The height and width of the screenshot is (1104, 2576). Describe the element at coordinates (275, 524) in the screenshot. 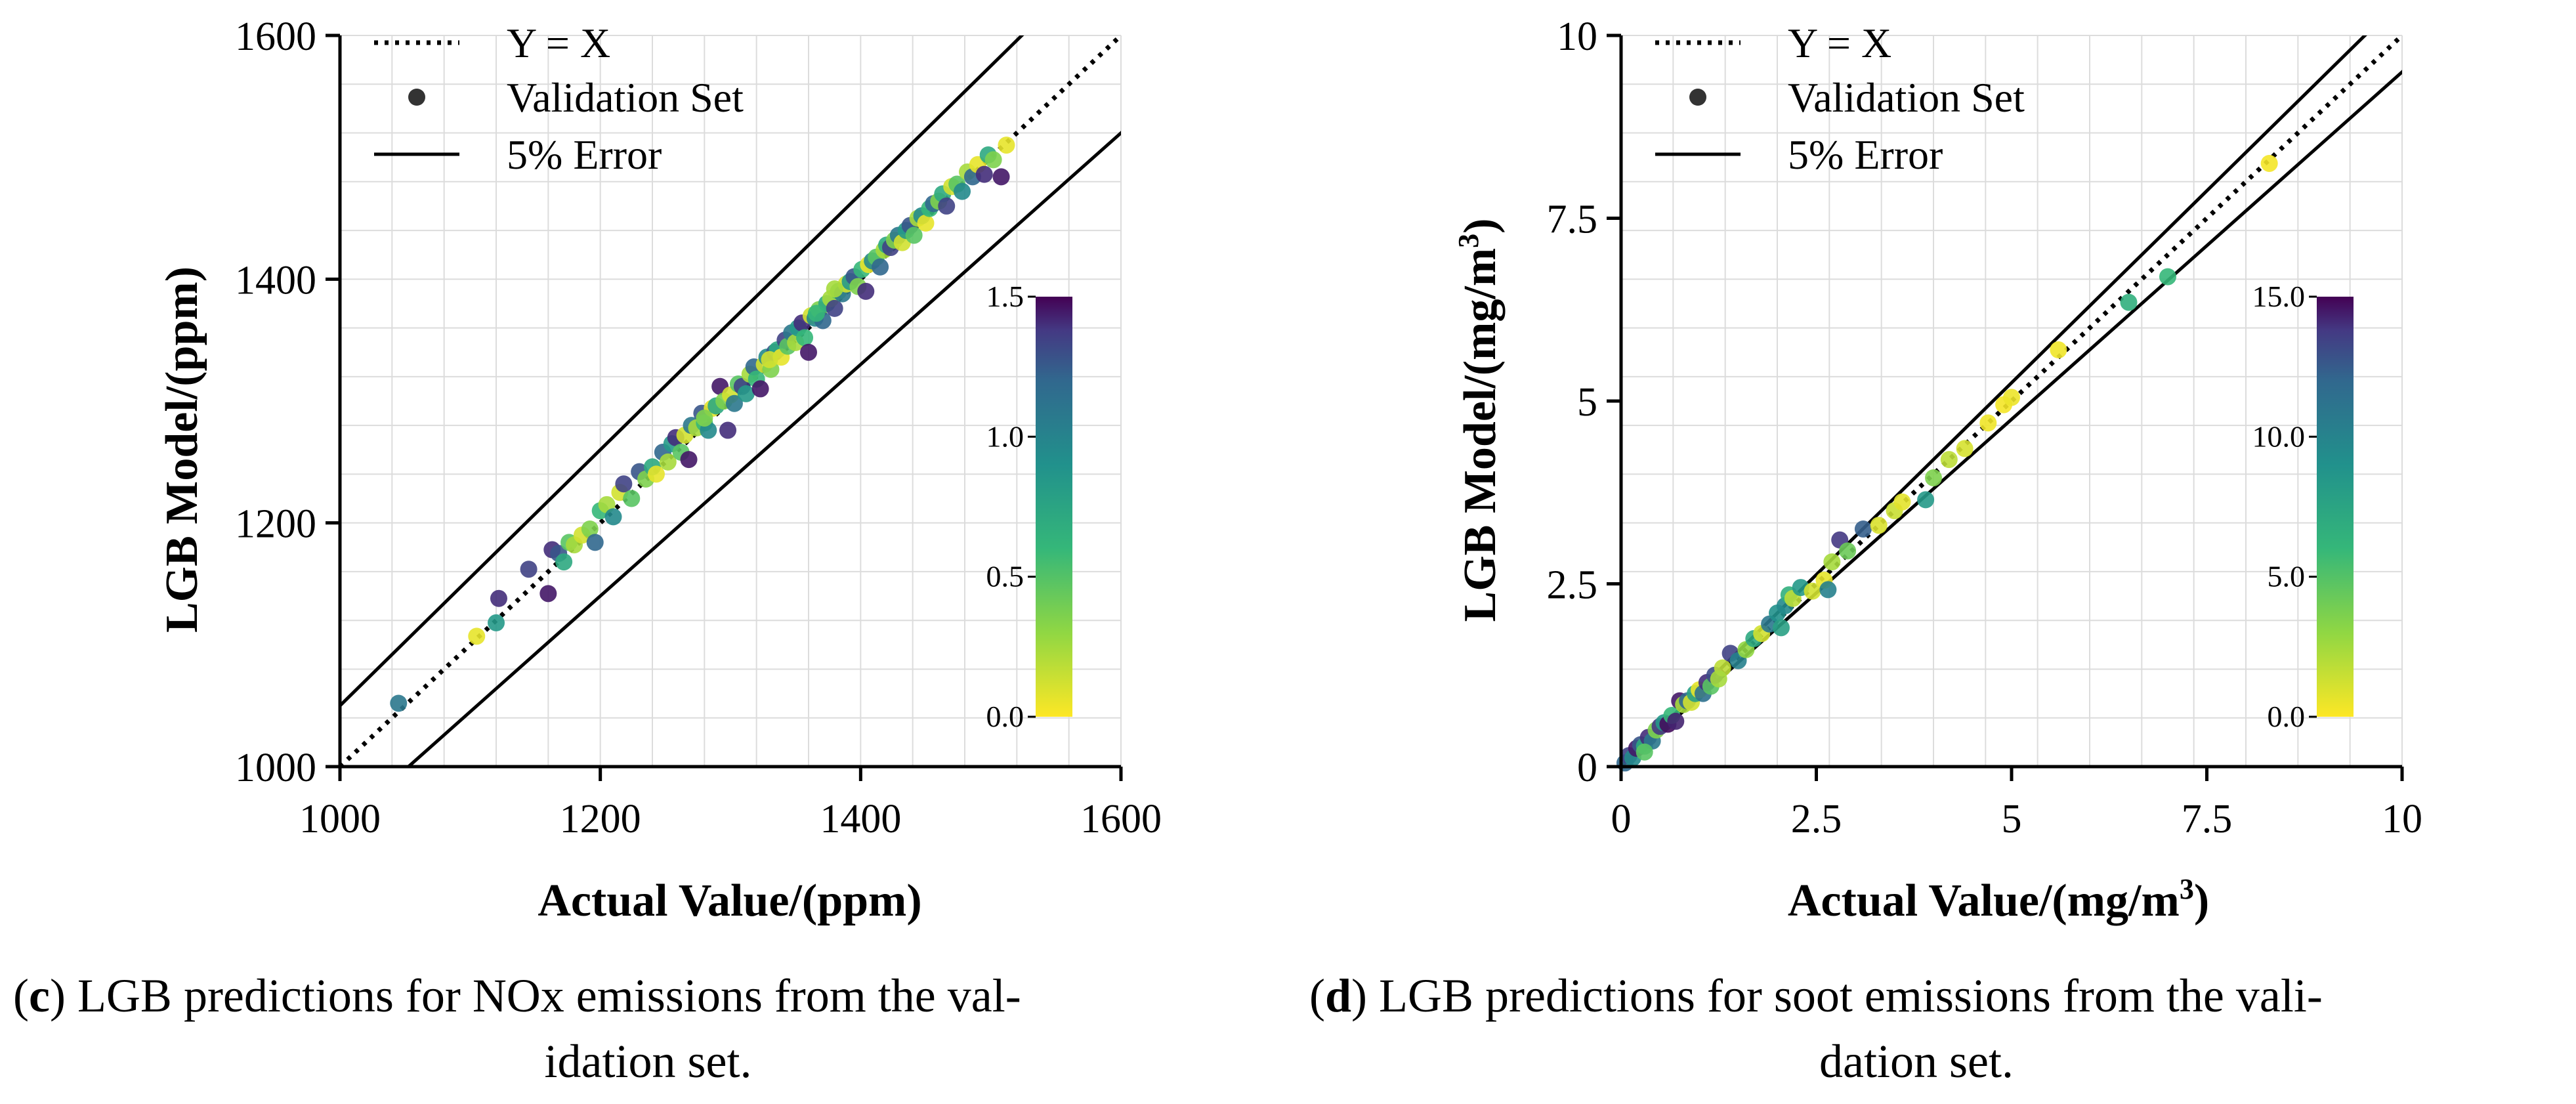

I see `nox-y-tick-label: 1200` at that location.